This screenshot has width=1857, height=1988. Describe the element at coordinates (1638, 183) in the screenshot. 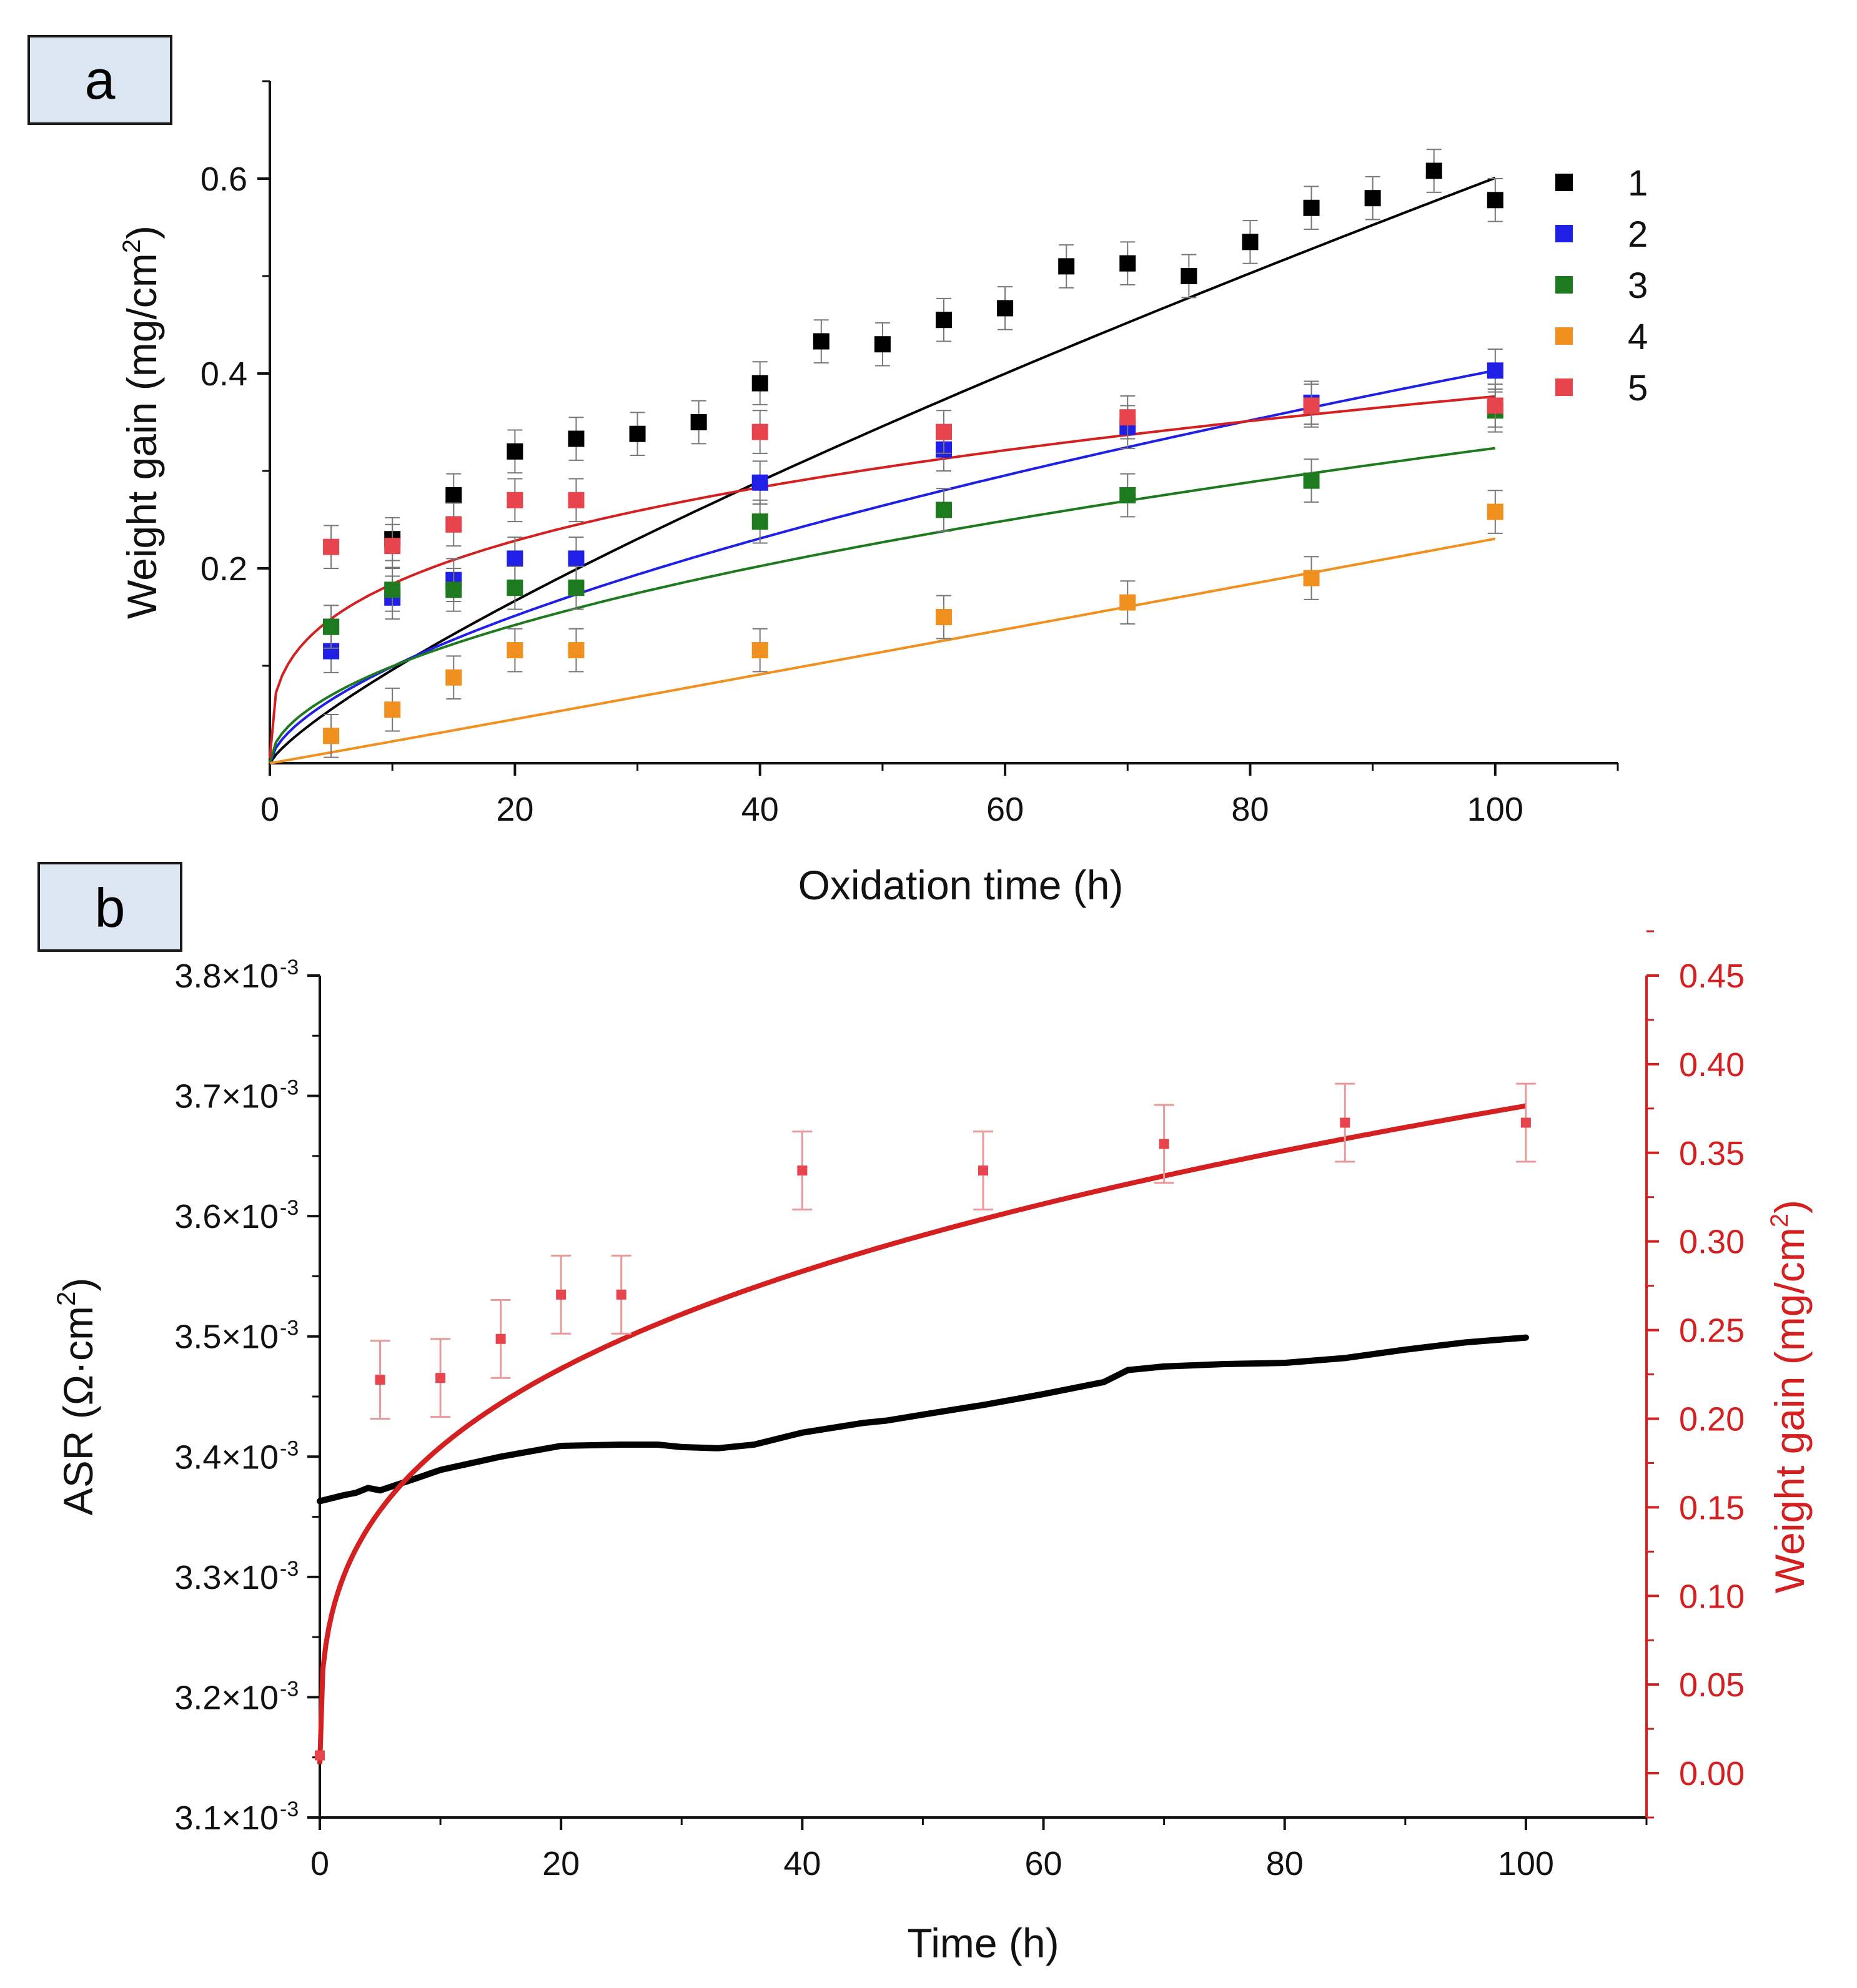

I see `panel-a-legend-label-1: 1` at that location.